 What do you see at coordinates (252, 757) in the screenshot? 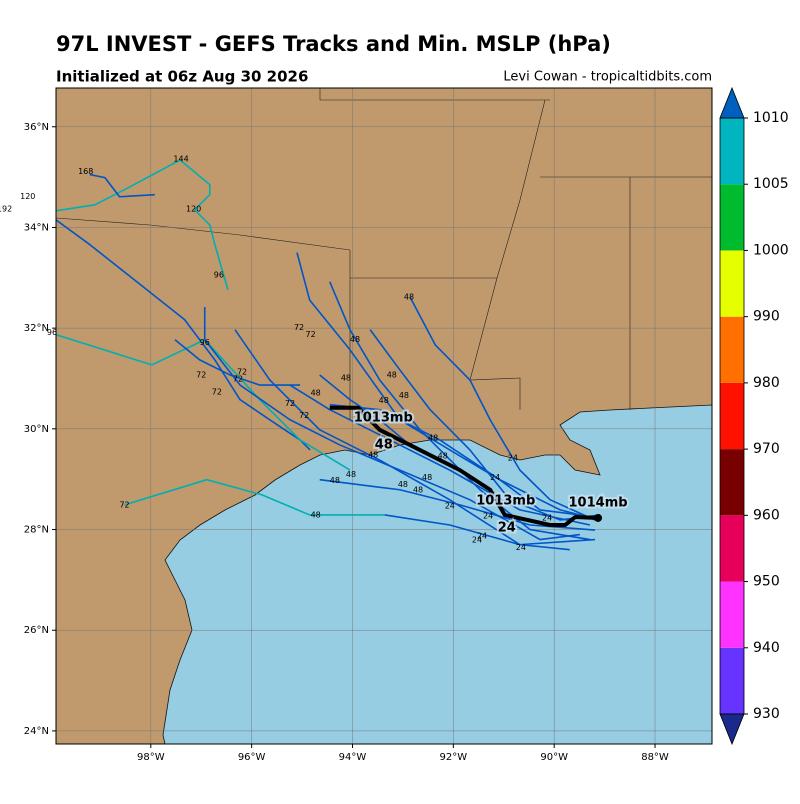
I see `x-tick-label: 96°W` at bounding box center [252, 757].